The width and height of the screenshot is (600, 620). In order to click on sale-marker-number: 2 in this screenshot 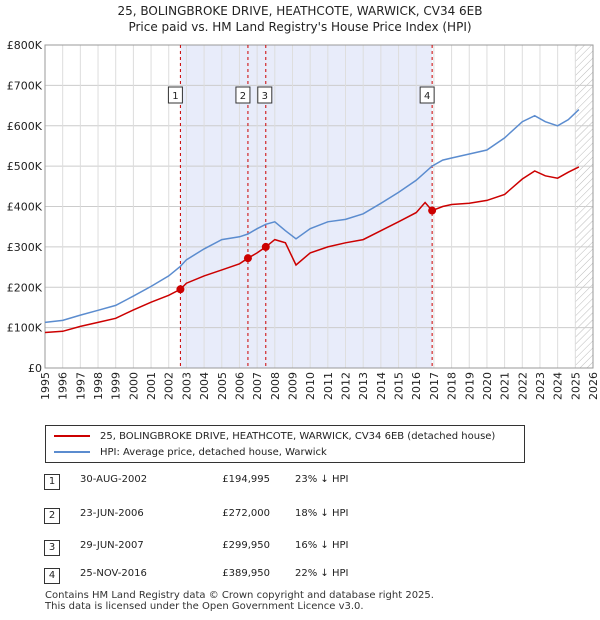, I will do `click(243, 96)`.